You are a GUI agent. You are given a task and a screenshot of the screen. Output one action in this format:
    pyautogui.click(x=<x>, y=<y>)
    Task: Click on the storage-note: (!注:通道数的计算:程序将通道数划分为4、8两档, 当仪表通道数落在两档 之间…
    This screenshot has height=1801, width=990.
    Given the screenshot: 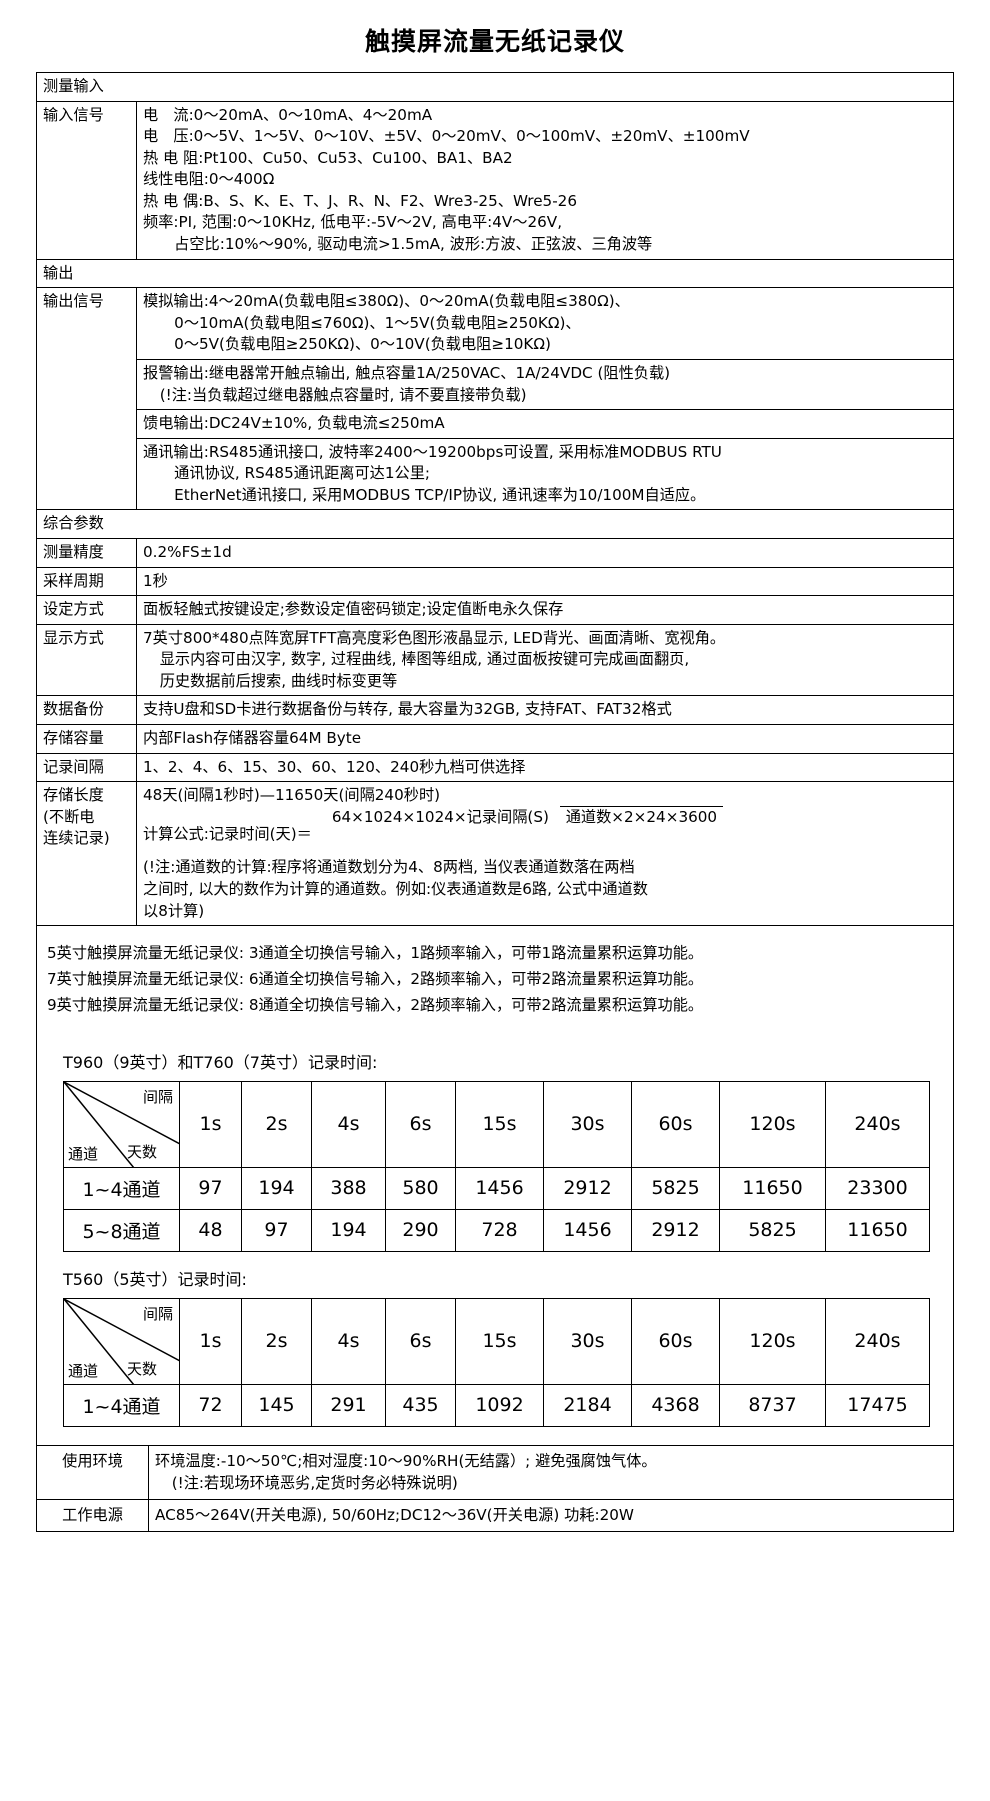 What is the action you would take?
    pyautogui.click(x=545, y=883)
    